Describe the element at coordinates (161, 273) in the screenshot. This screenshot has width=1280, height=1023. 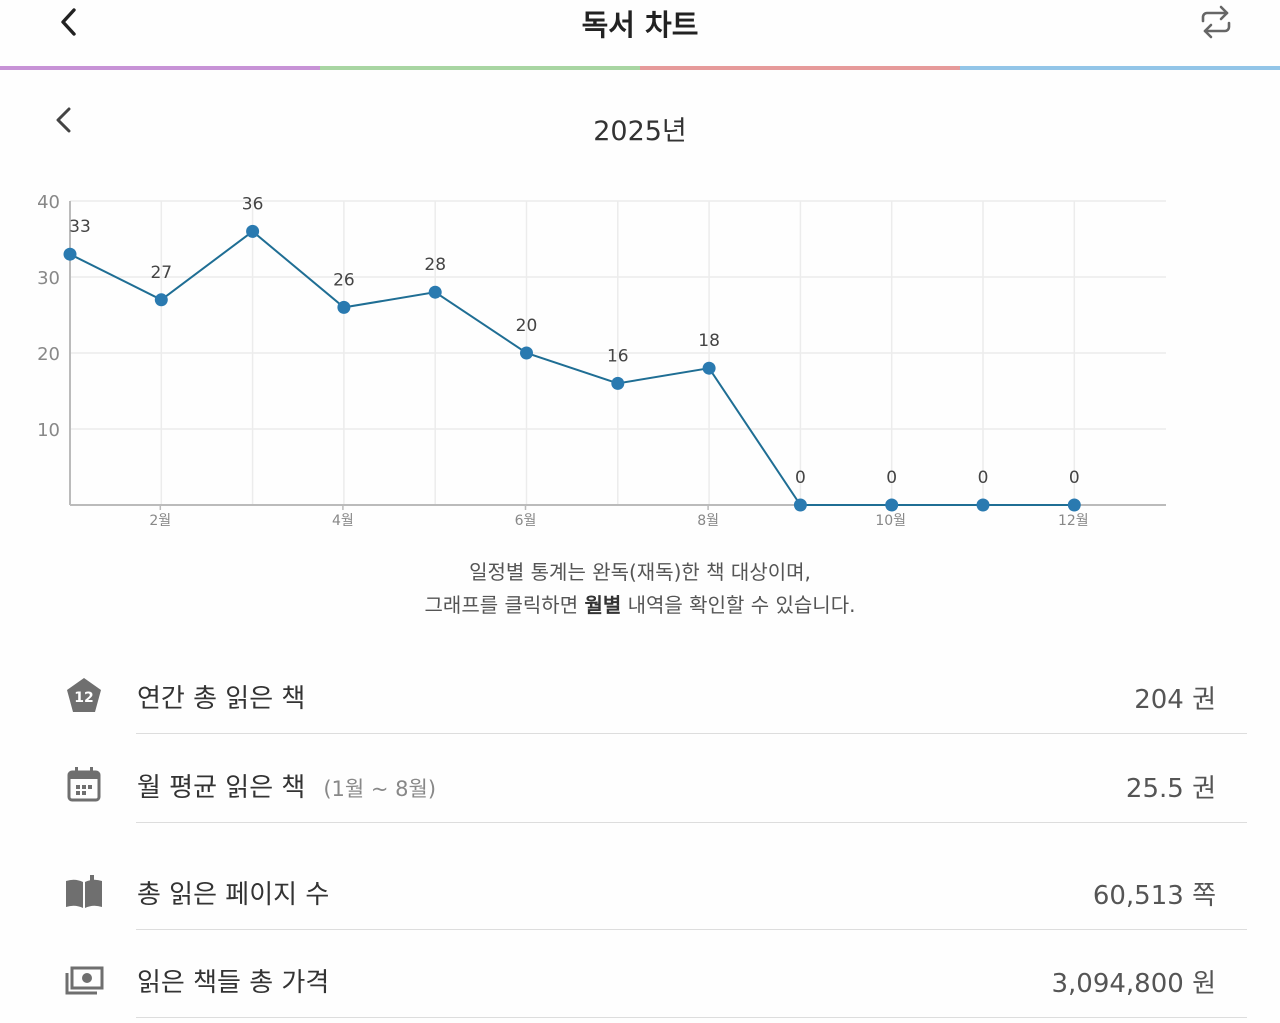
I see `data-label: 27` at that location.